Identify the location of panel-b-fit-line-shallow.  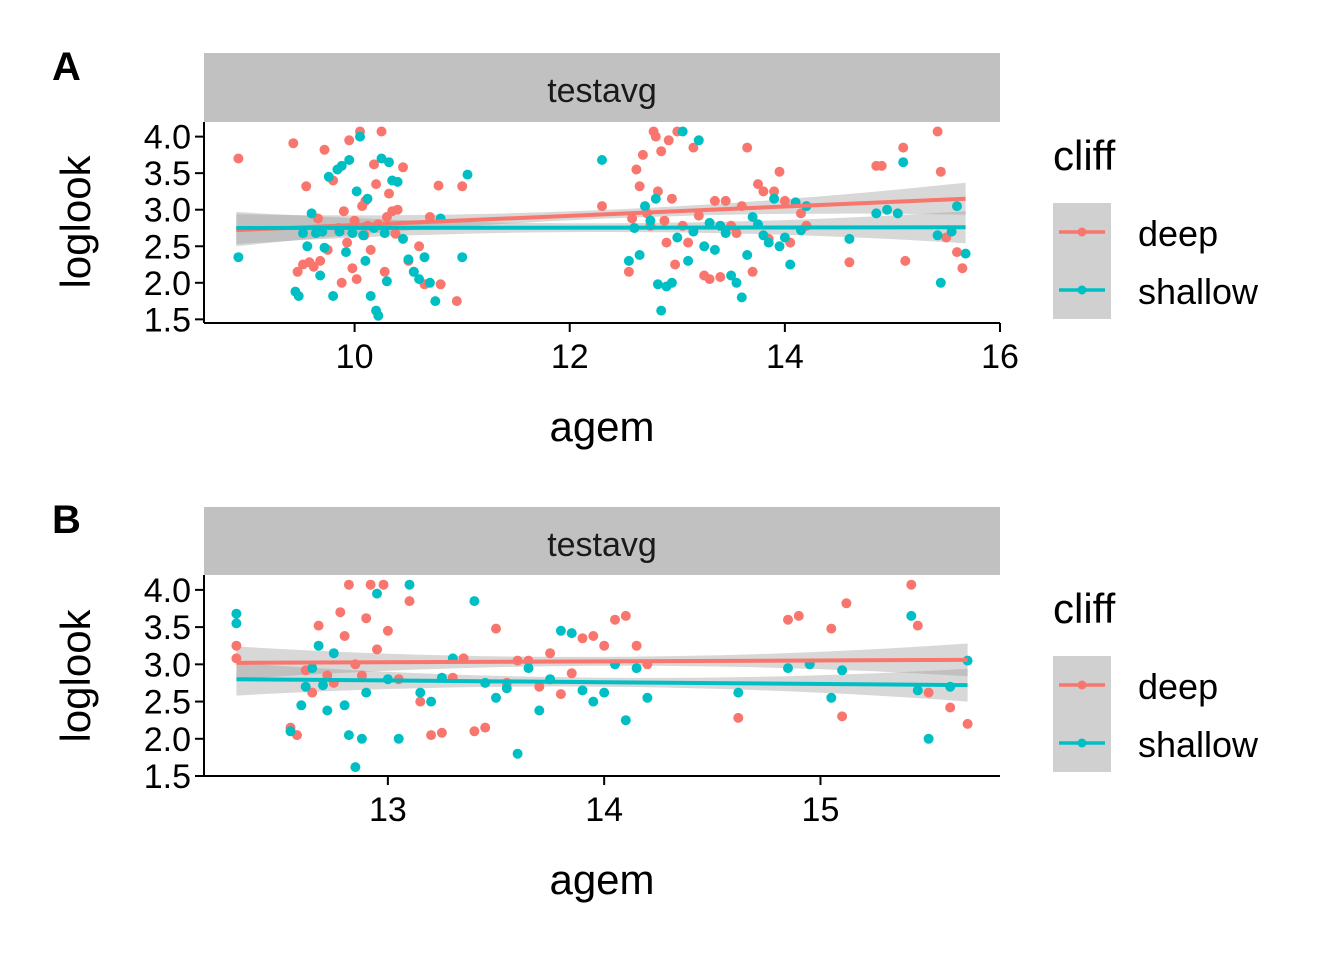
(602, 682).